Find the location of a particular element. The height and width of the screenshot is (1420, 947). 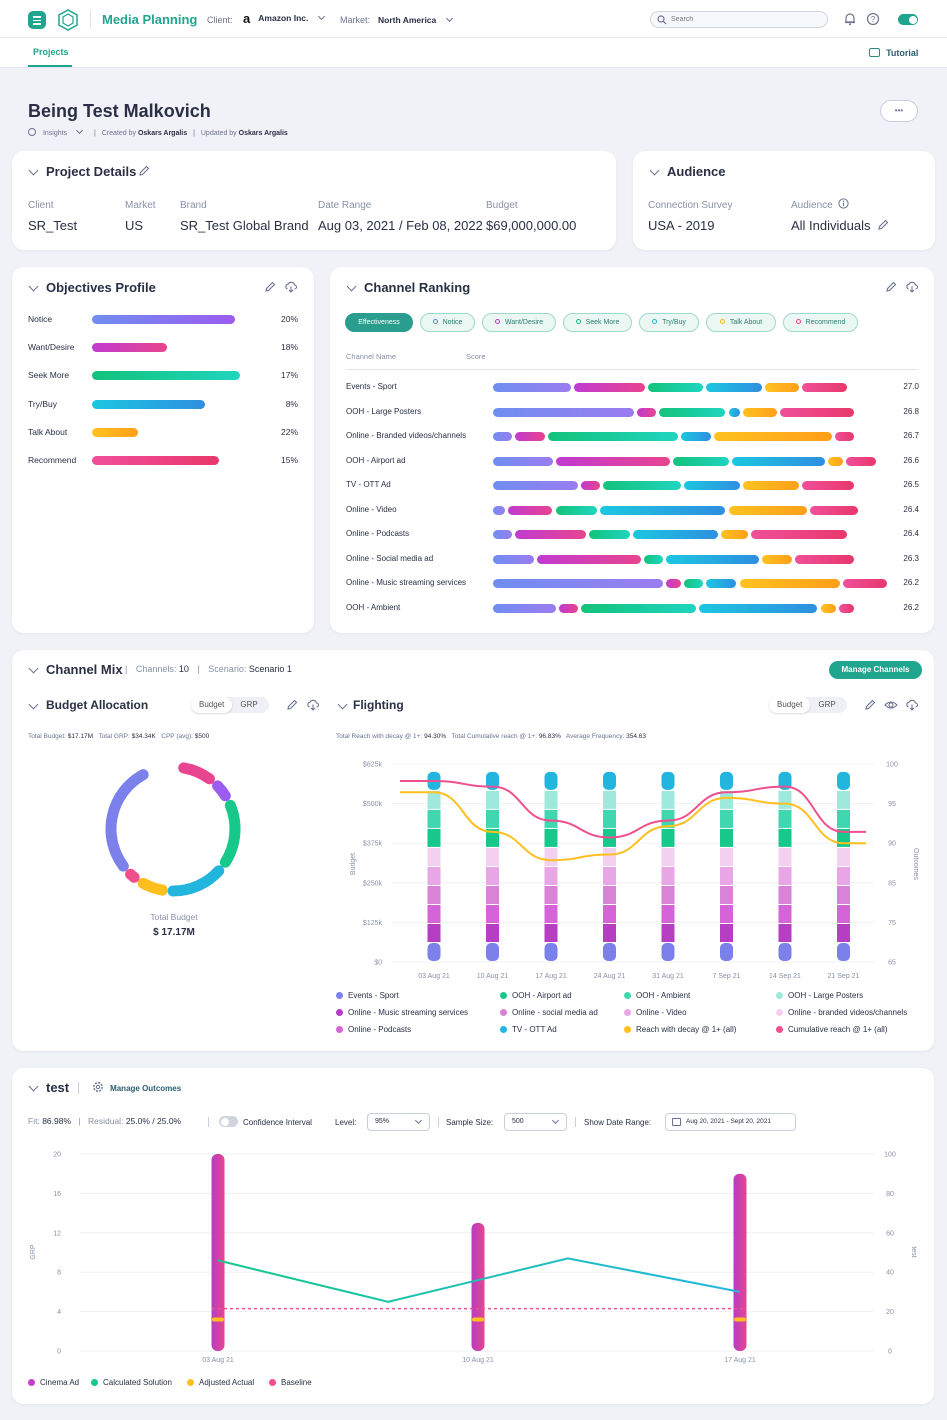

legend-item: Cinema Ad is located at coordinates (53, 1382).